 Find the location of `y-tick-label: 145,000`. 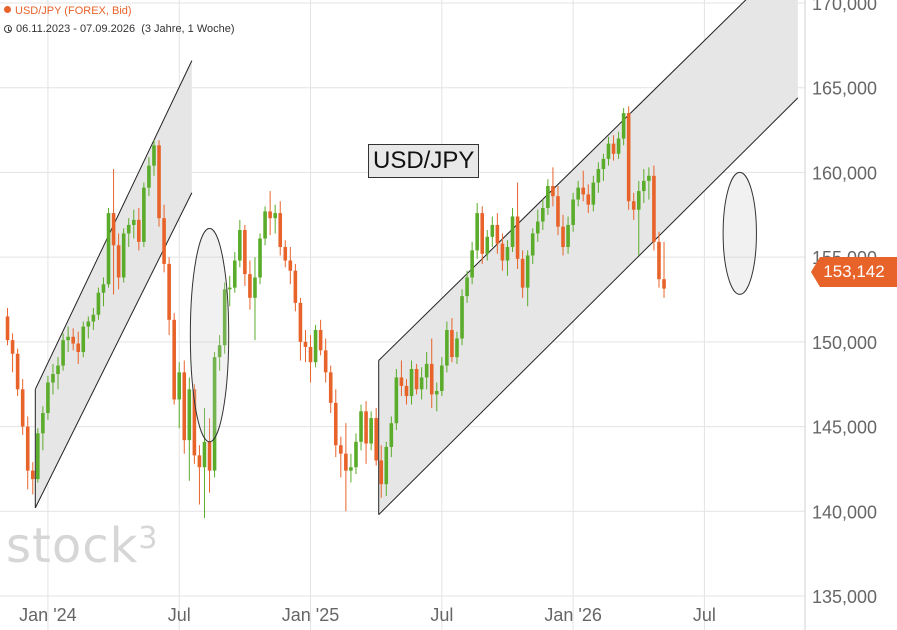

y-tick-label: 145,000 is located at coordinates (844, 428).